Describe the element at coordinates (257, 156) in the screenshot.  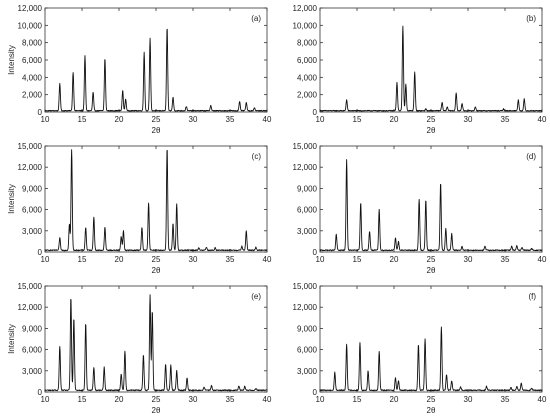
I see `panel-label: (c)` at that location.